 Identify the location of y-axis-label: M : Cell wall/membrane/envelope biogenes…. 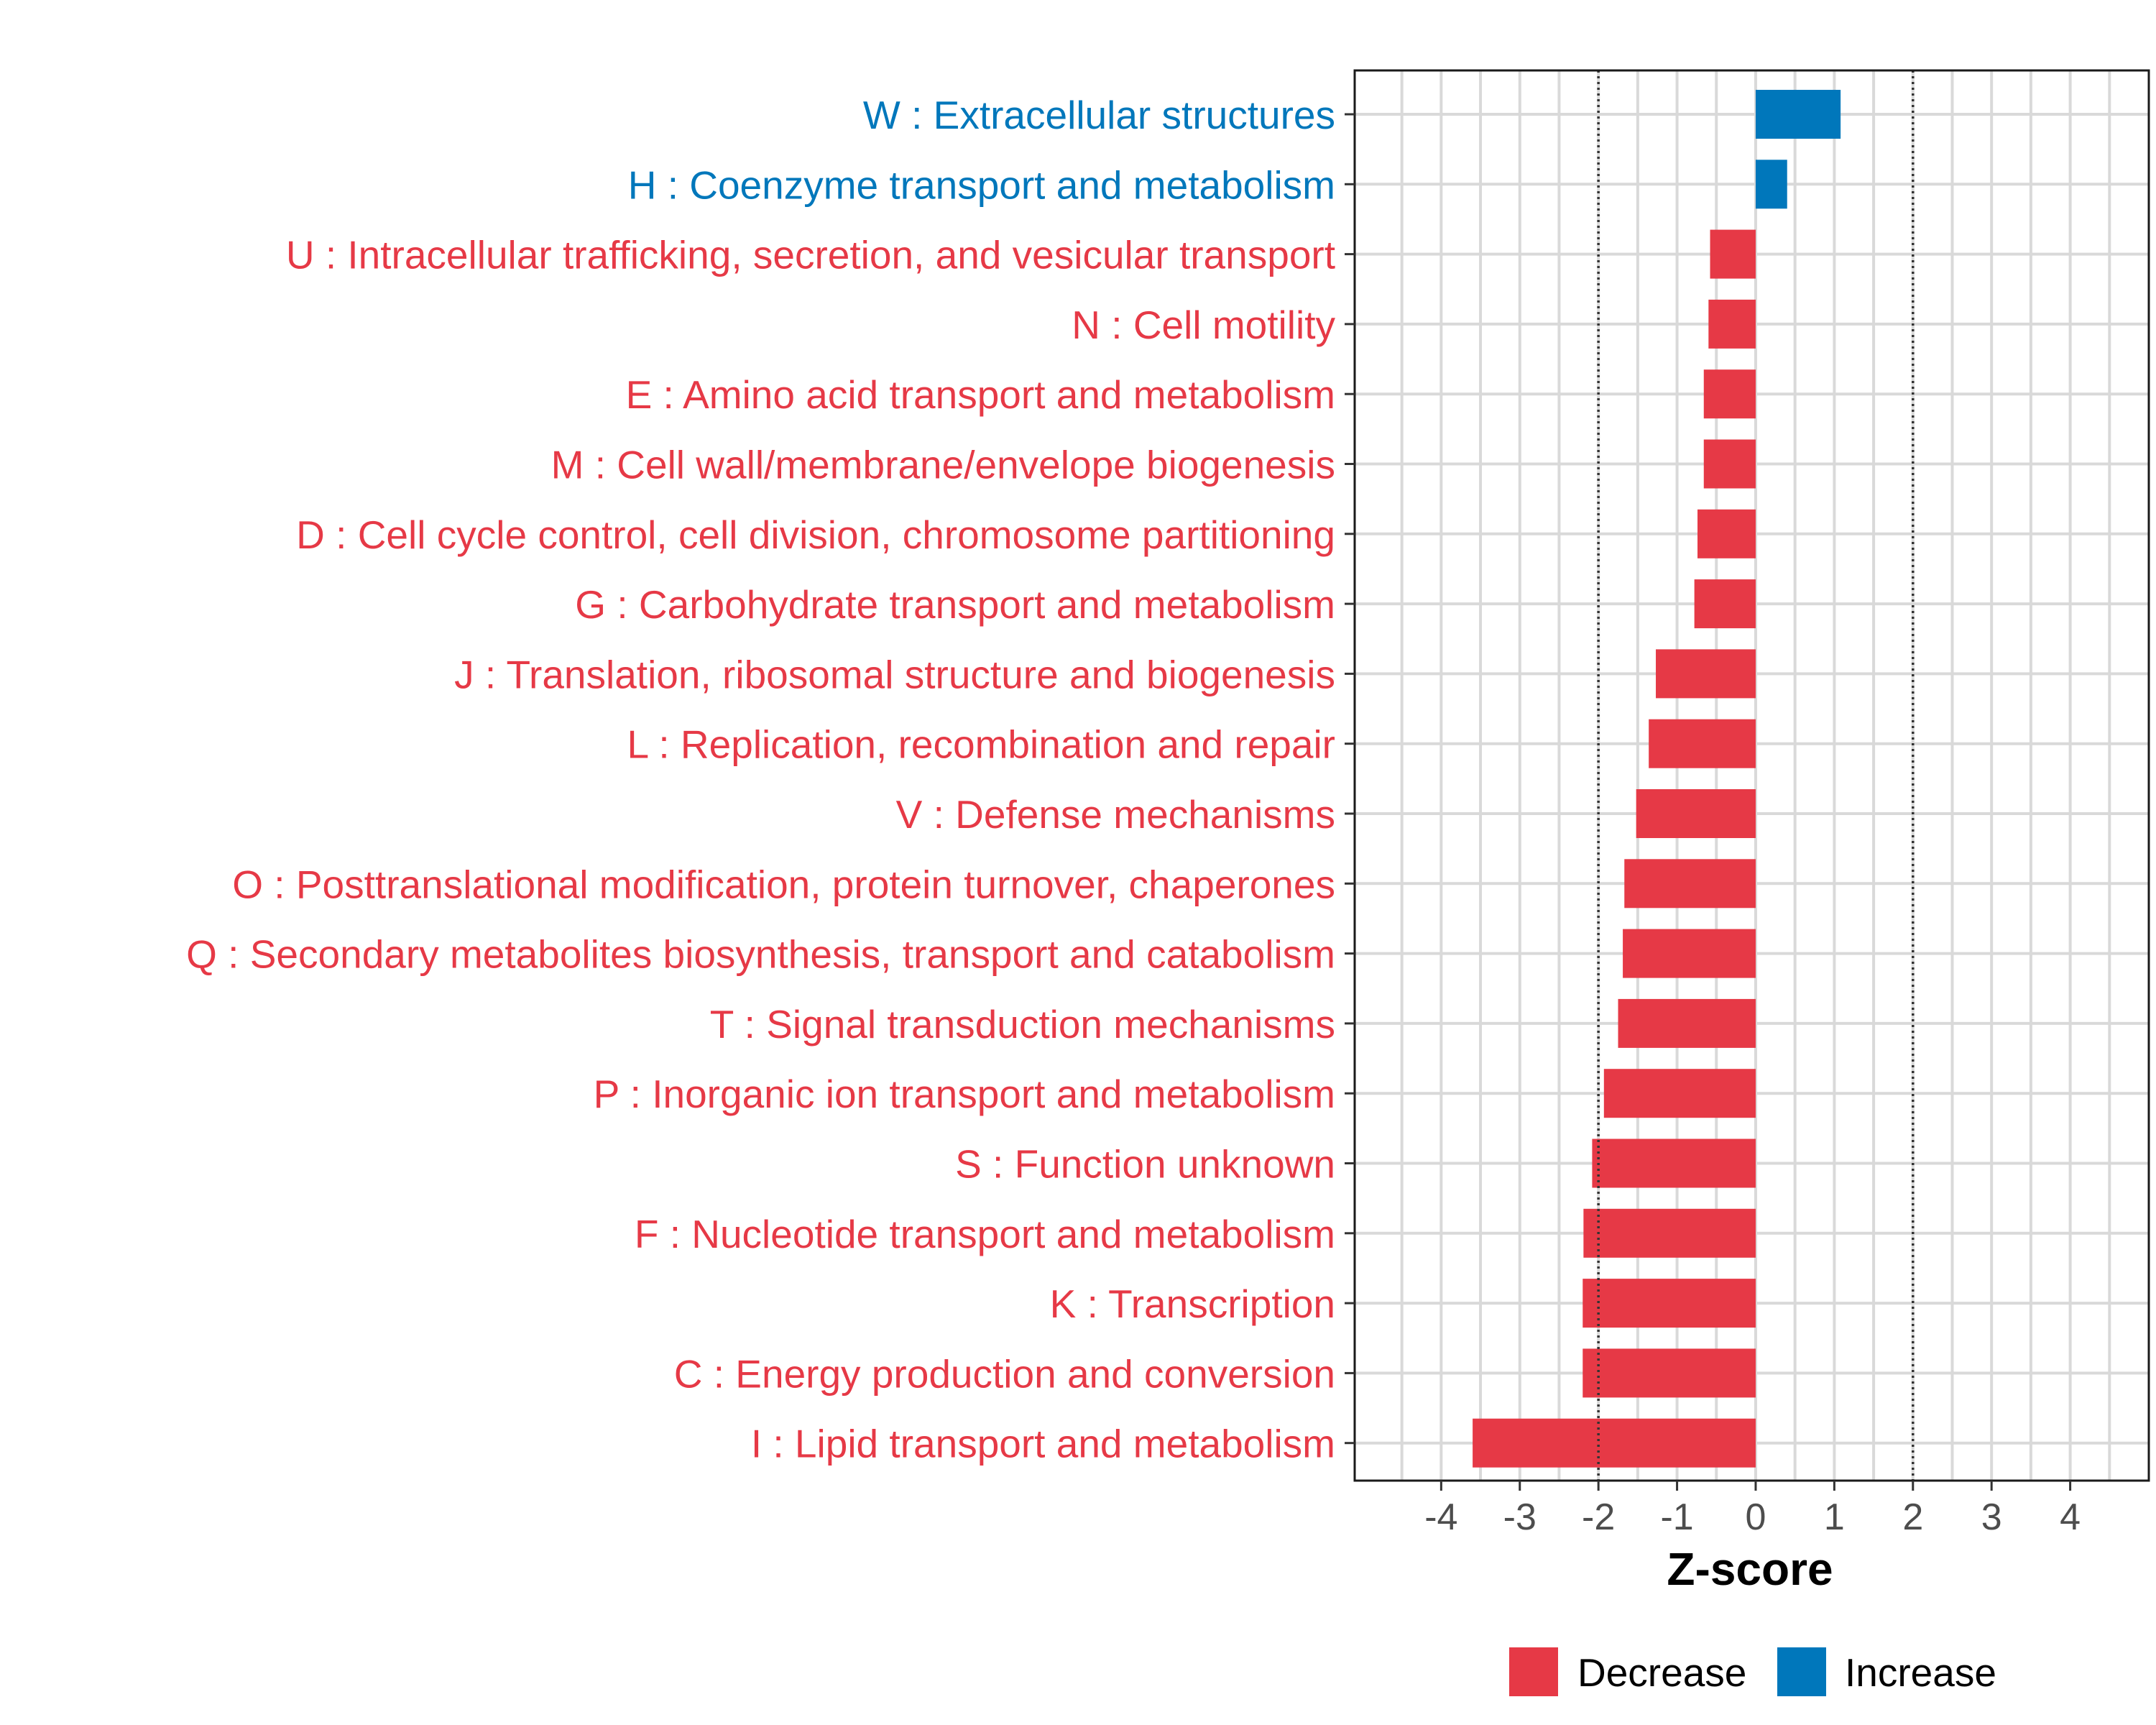
(943, 465).